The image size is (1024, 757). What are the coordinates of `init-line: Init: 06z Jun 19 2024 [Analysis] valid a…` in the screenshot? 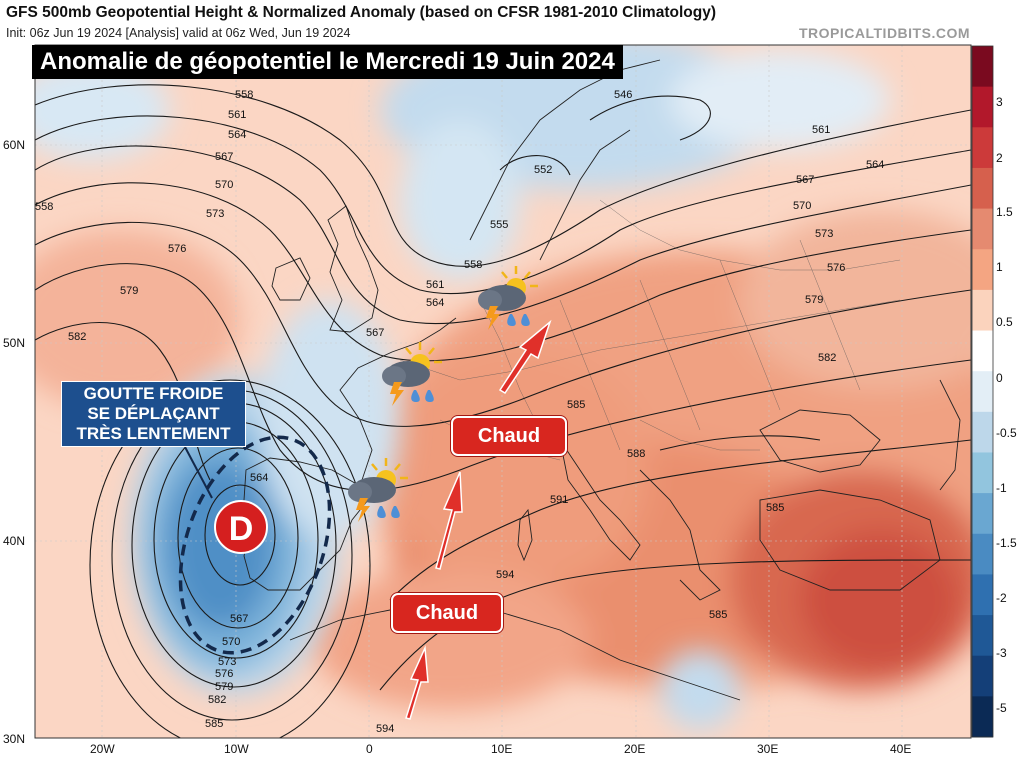 It's located at (178, 33).